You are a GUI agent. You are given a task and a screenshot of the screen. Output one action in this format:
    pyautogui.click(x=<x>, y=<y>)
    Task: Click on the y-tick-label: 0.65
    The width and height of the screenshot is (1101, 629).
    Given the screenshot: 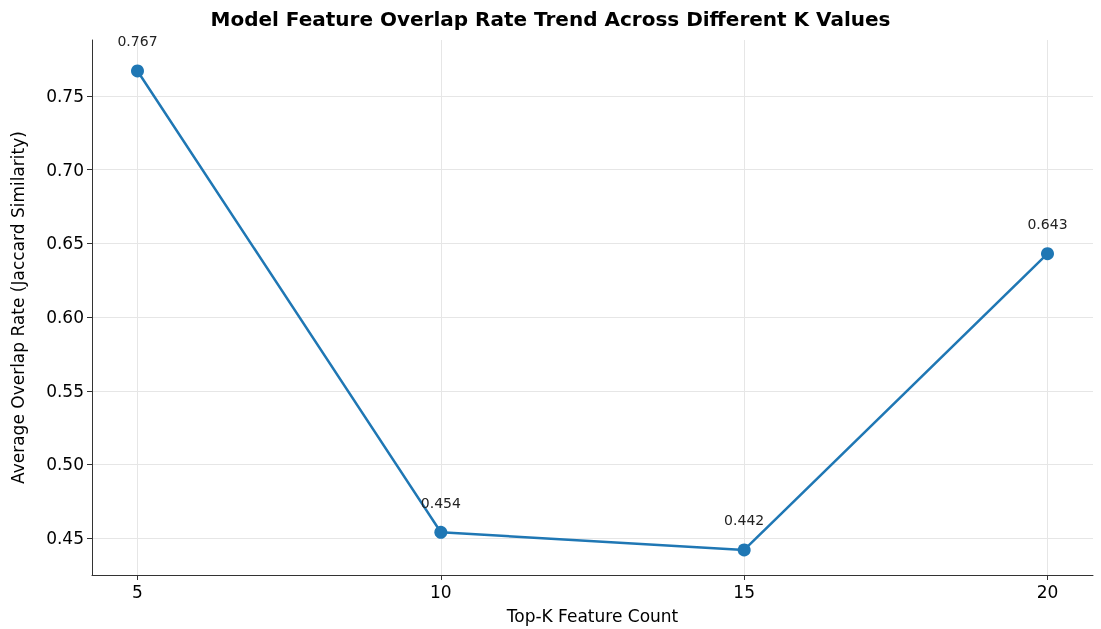 What is the action you would take?
    pyautogui.click(x=65, y=243)
    